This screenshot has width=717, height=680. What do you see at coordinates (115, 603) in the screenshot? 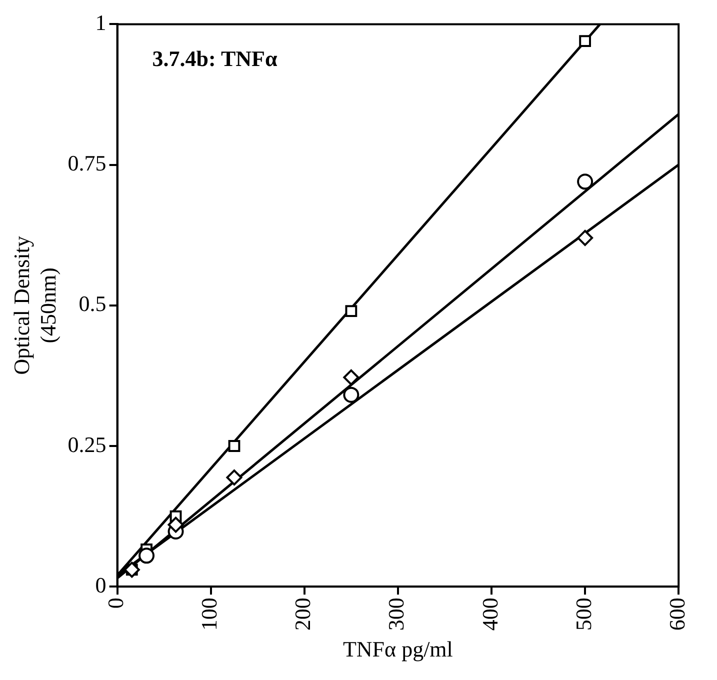
I see `x-tick-label: 0` at bounding box center [115, 603].